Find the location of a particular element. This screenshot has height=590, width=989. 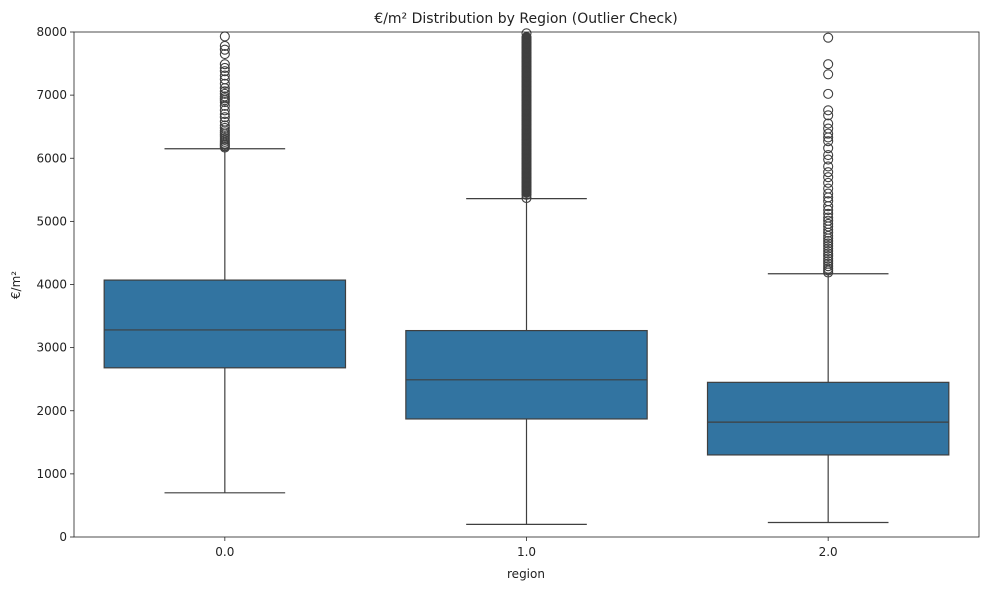

y-axis-label: €/m² is located at coordinates (16, 285).